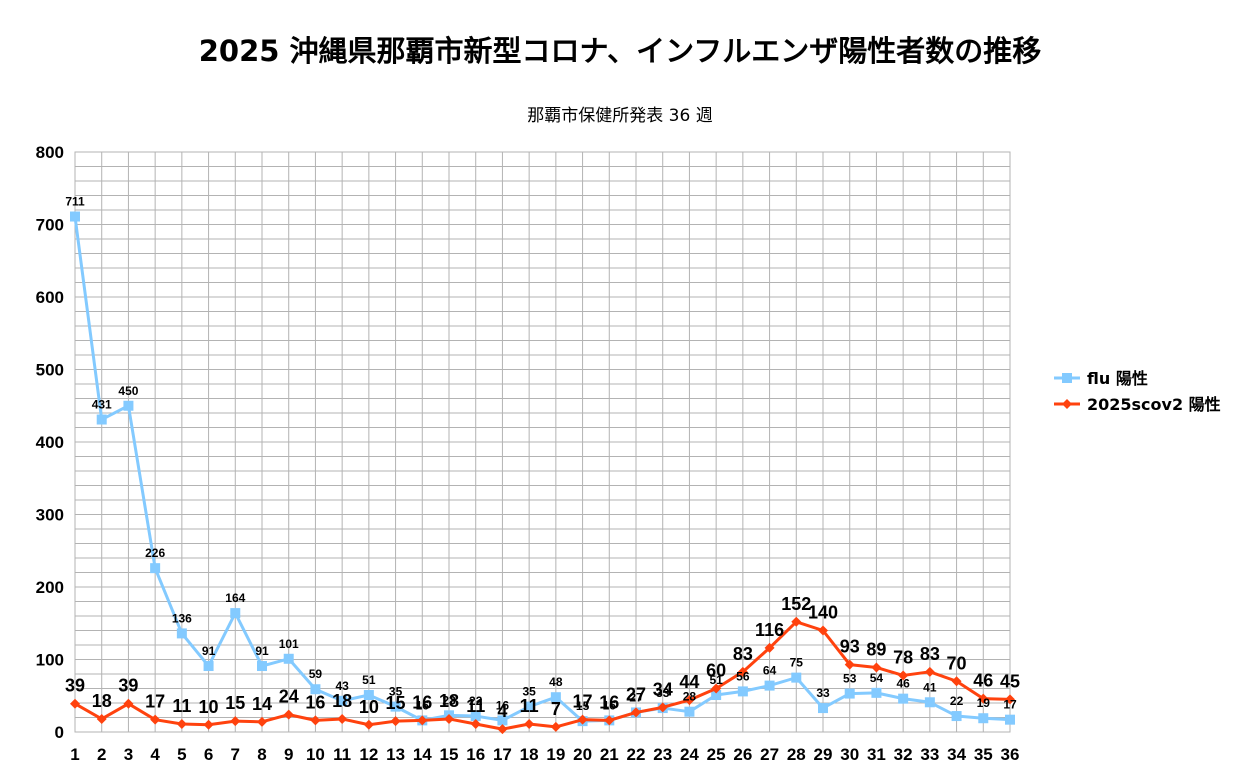  What do you see at coordinates (689, 682) in the screenshot?
I see `covid-data-label: 44` at bounding box center [689, 682].